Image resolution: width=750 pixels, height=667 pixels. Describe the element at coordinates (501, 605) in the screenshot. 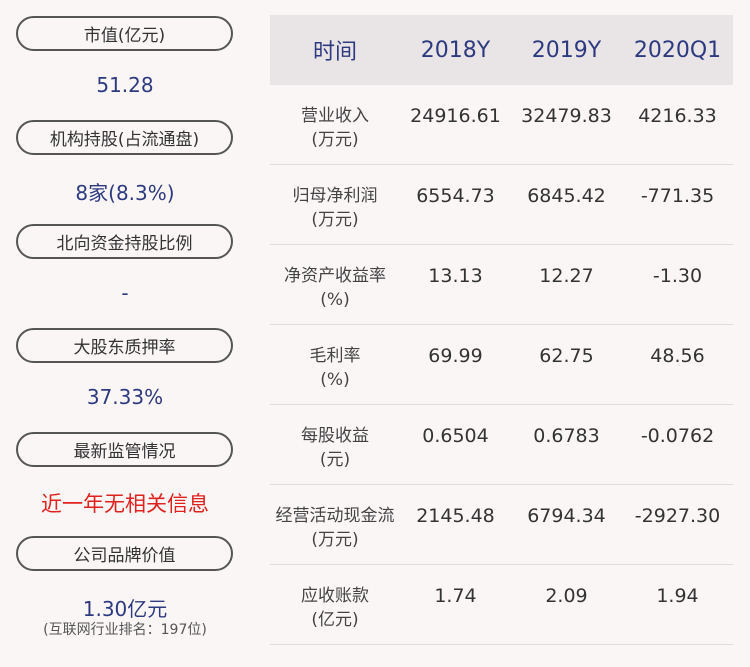

I see `table-row: 应收账款 (亿元) 1.74 2.09 1.94` at that location.